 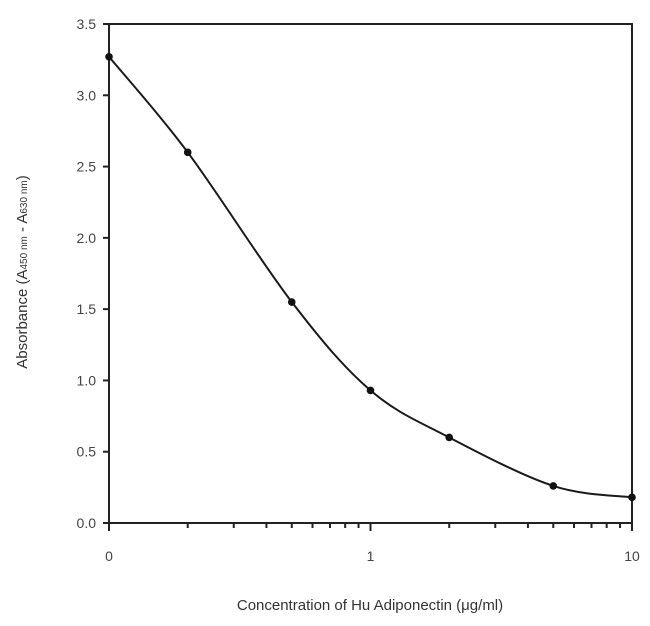 I want to click on y-tick-label: 2.0, so click(x=87, y=238).